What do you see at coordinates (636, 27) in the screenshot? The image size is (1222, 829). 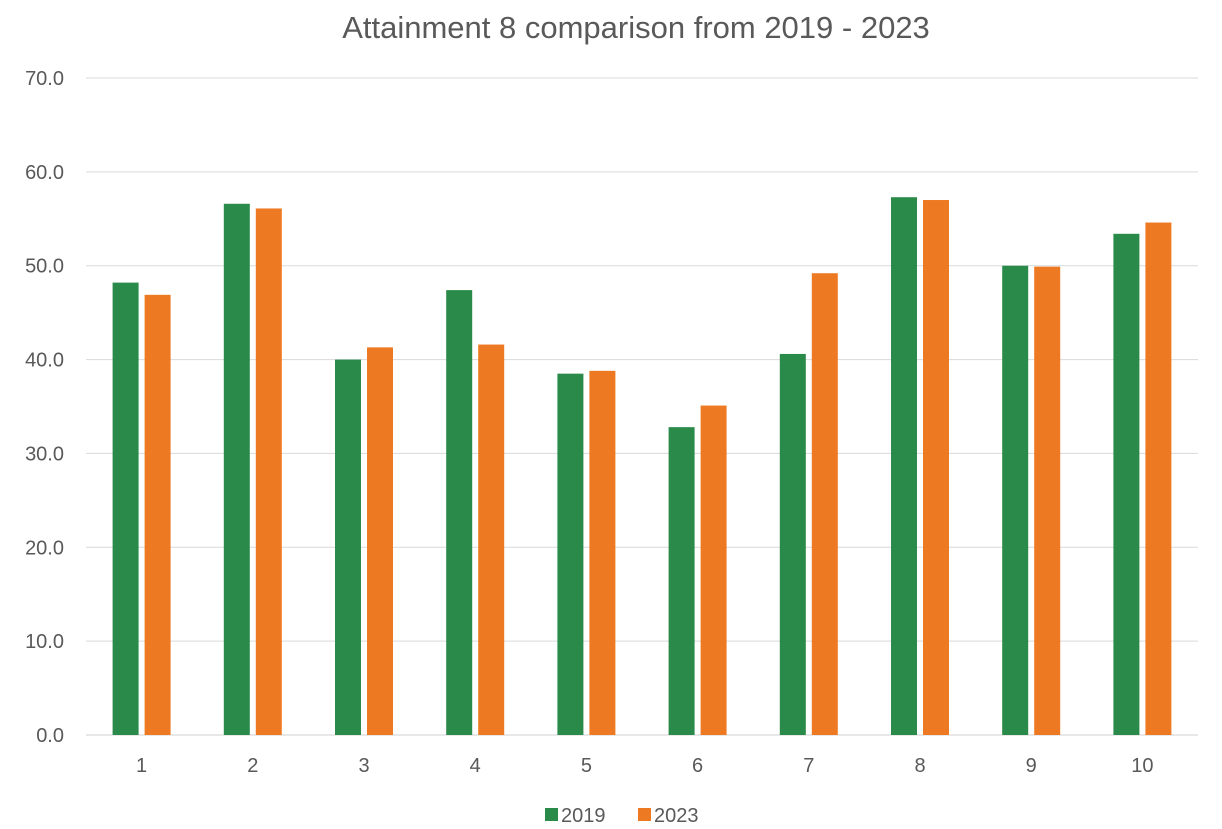 I see `chart-title: Attainment 8 comparison from 2019 - 2023` at bounding box center [636, 27].